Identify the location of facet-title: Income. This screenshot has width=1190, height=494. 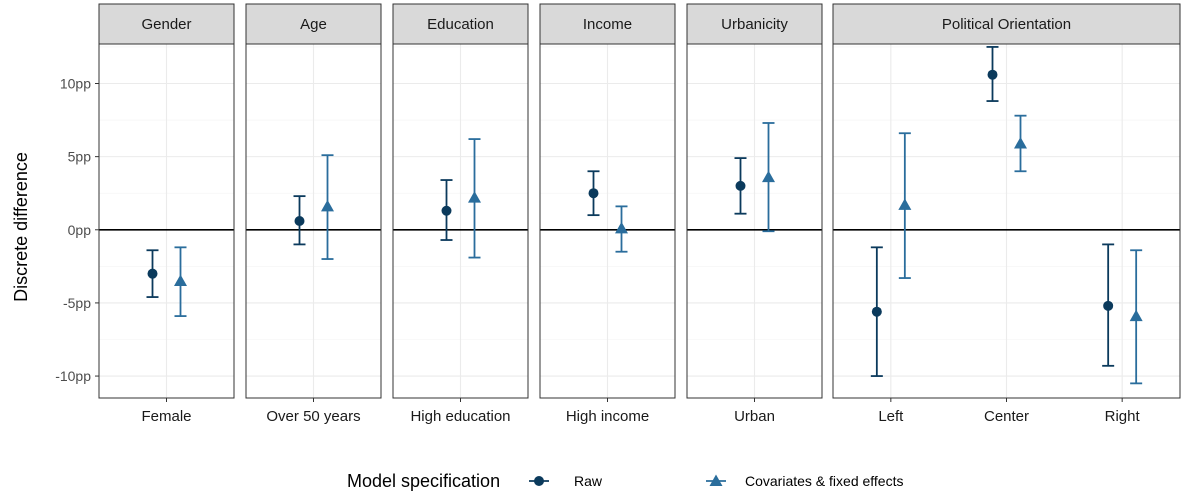
(607, 24).